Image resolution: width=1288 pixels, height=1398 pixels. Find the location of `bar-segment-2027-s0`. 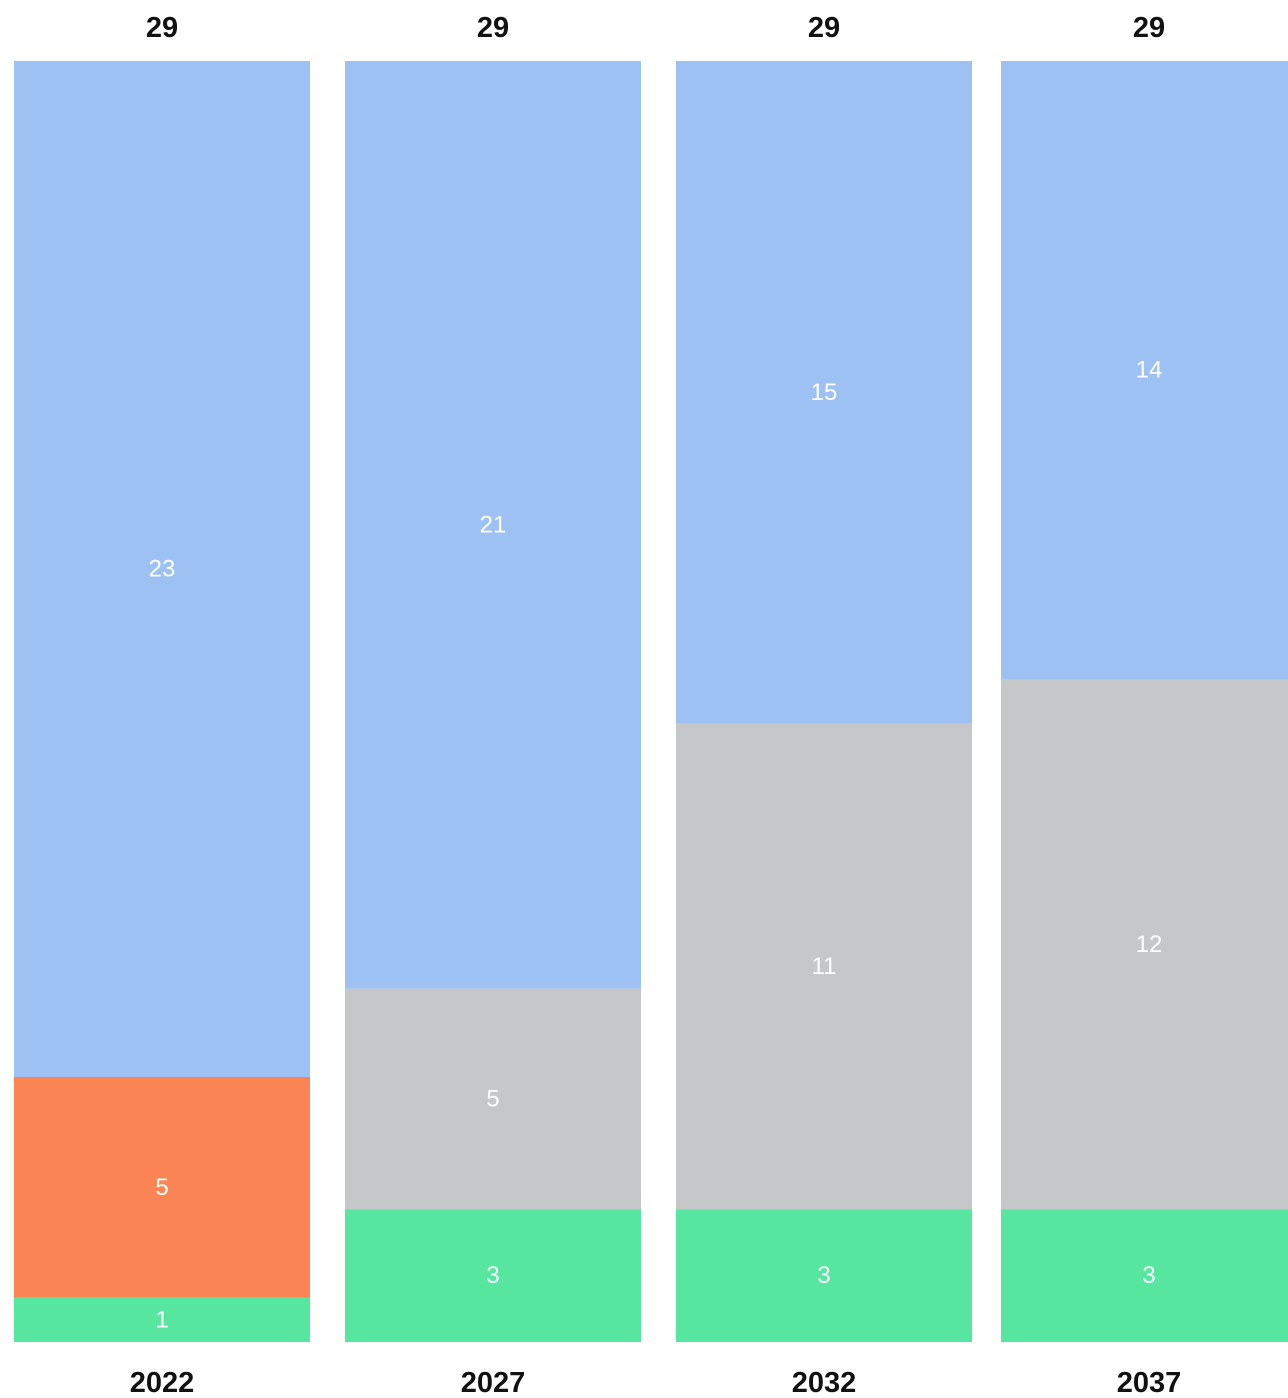

bar-segment-2027-s0 is located at coordinates (493, 1275).